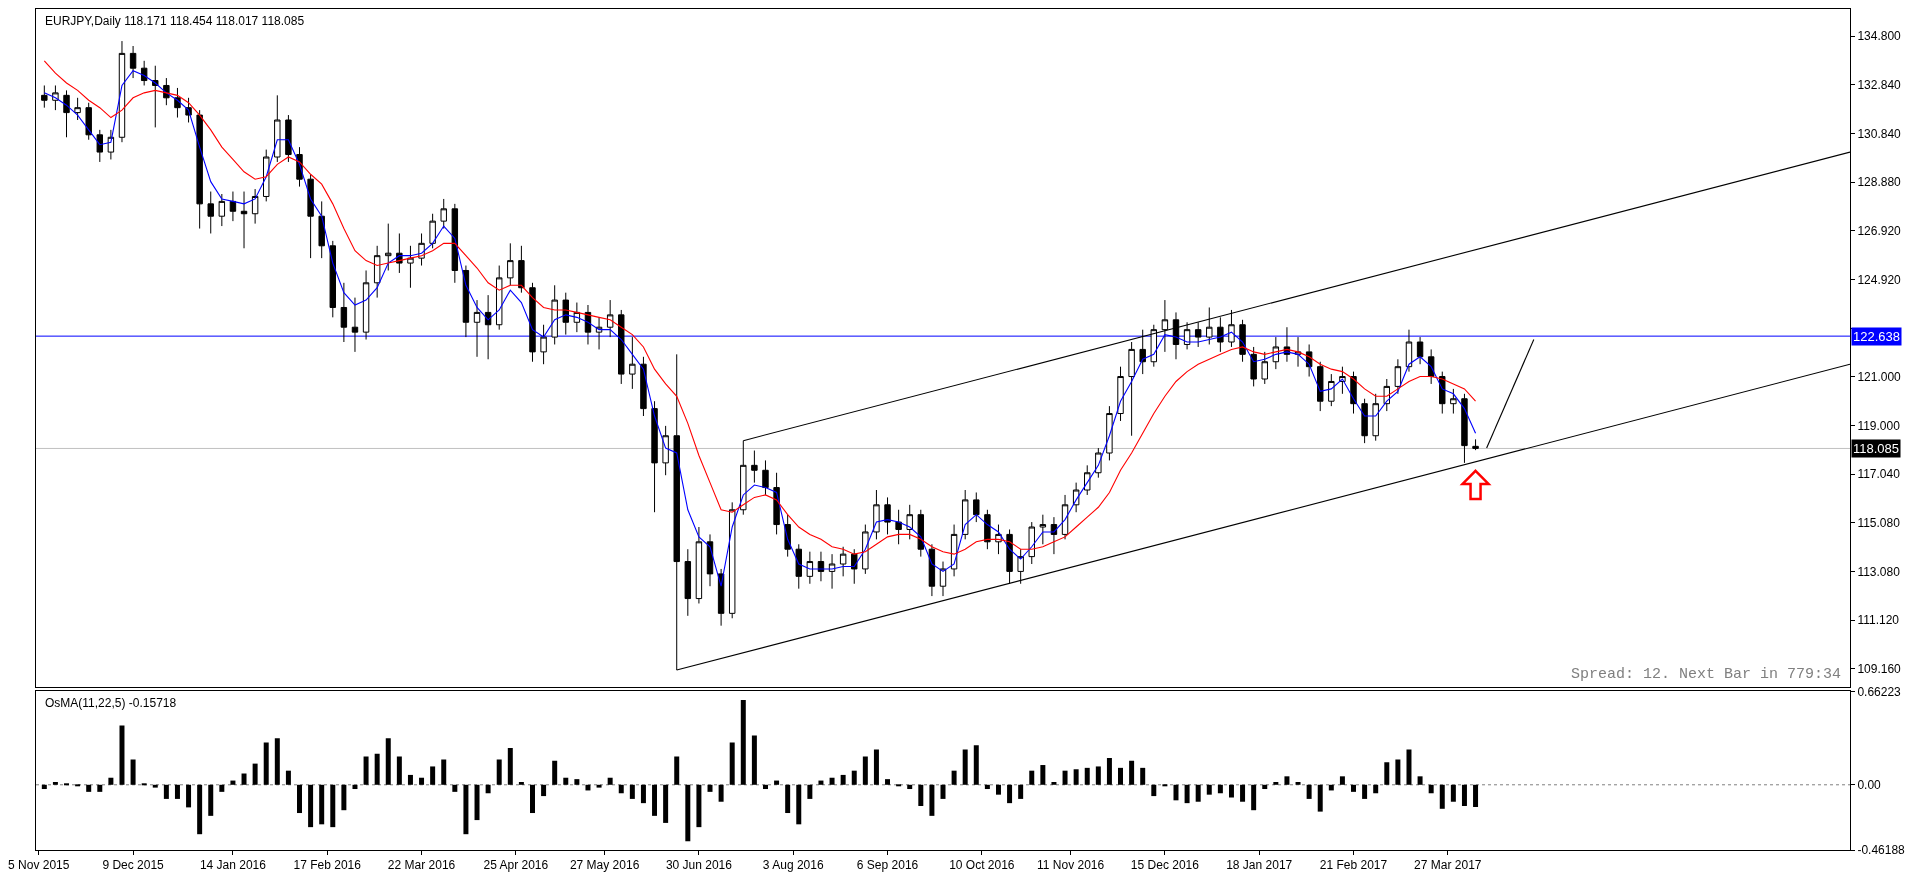 Image resolution: width=1910 pixels, height=874 pixels. I want to click on x-tick-label: 17 Feb 2016, so click(327, 865).